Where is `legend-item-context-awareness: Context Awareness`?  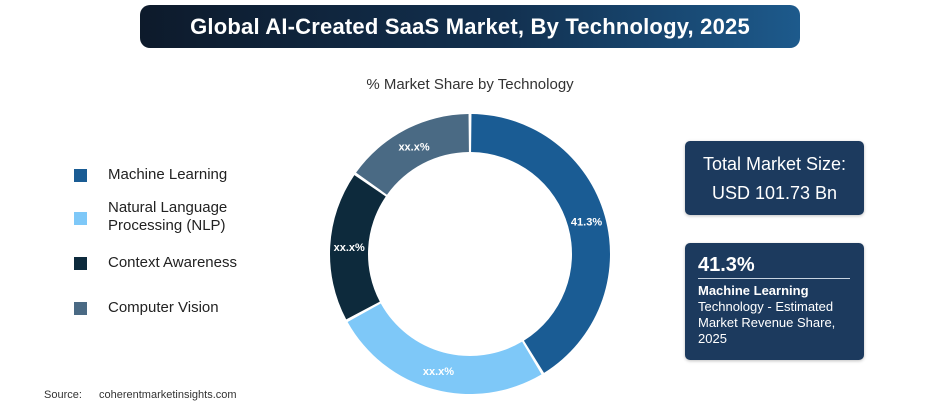 legend-item-context-awareness: Context Awareness is located at coordinates (176, 263).